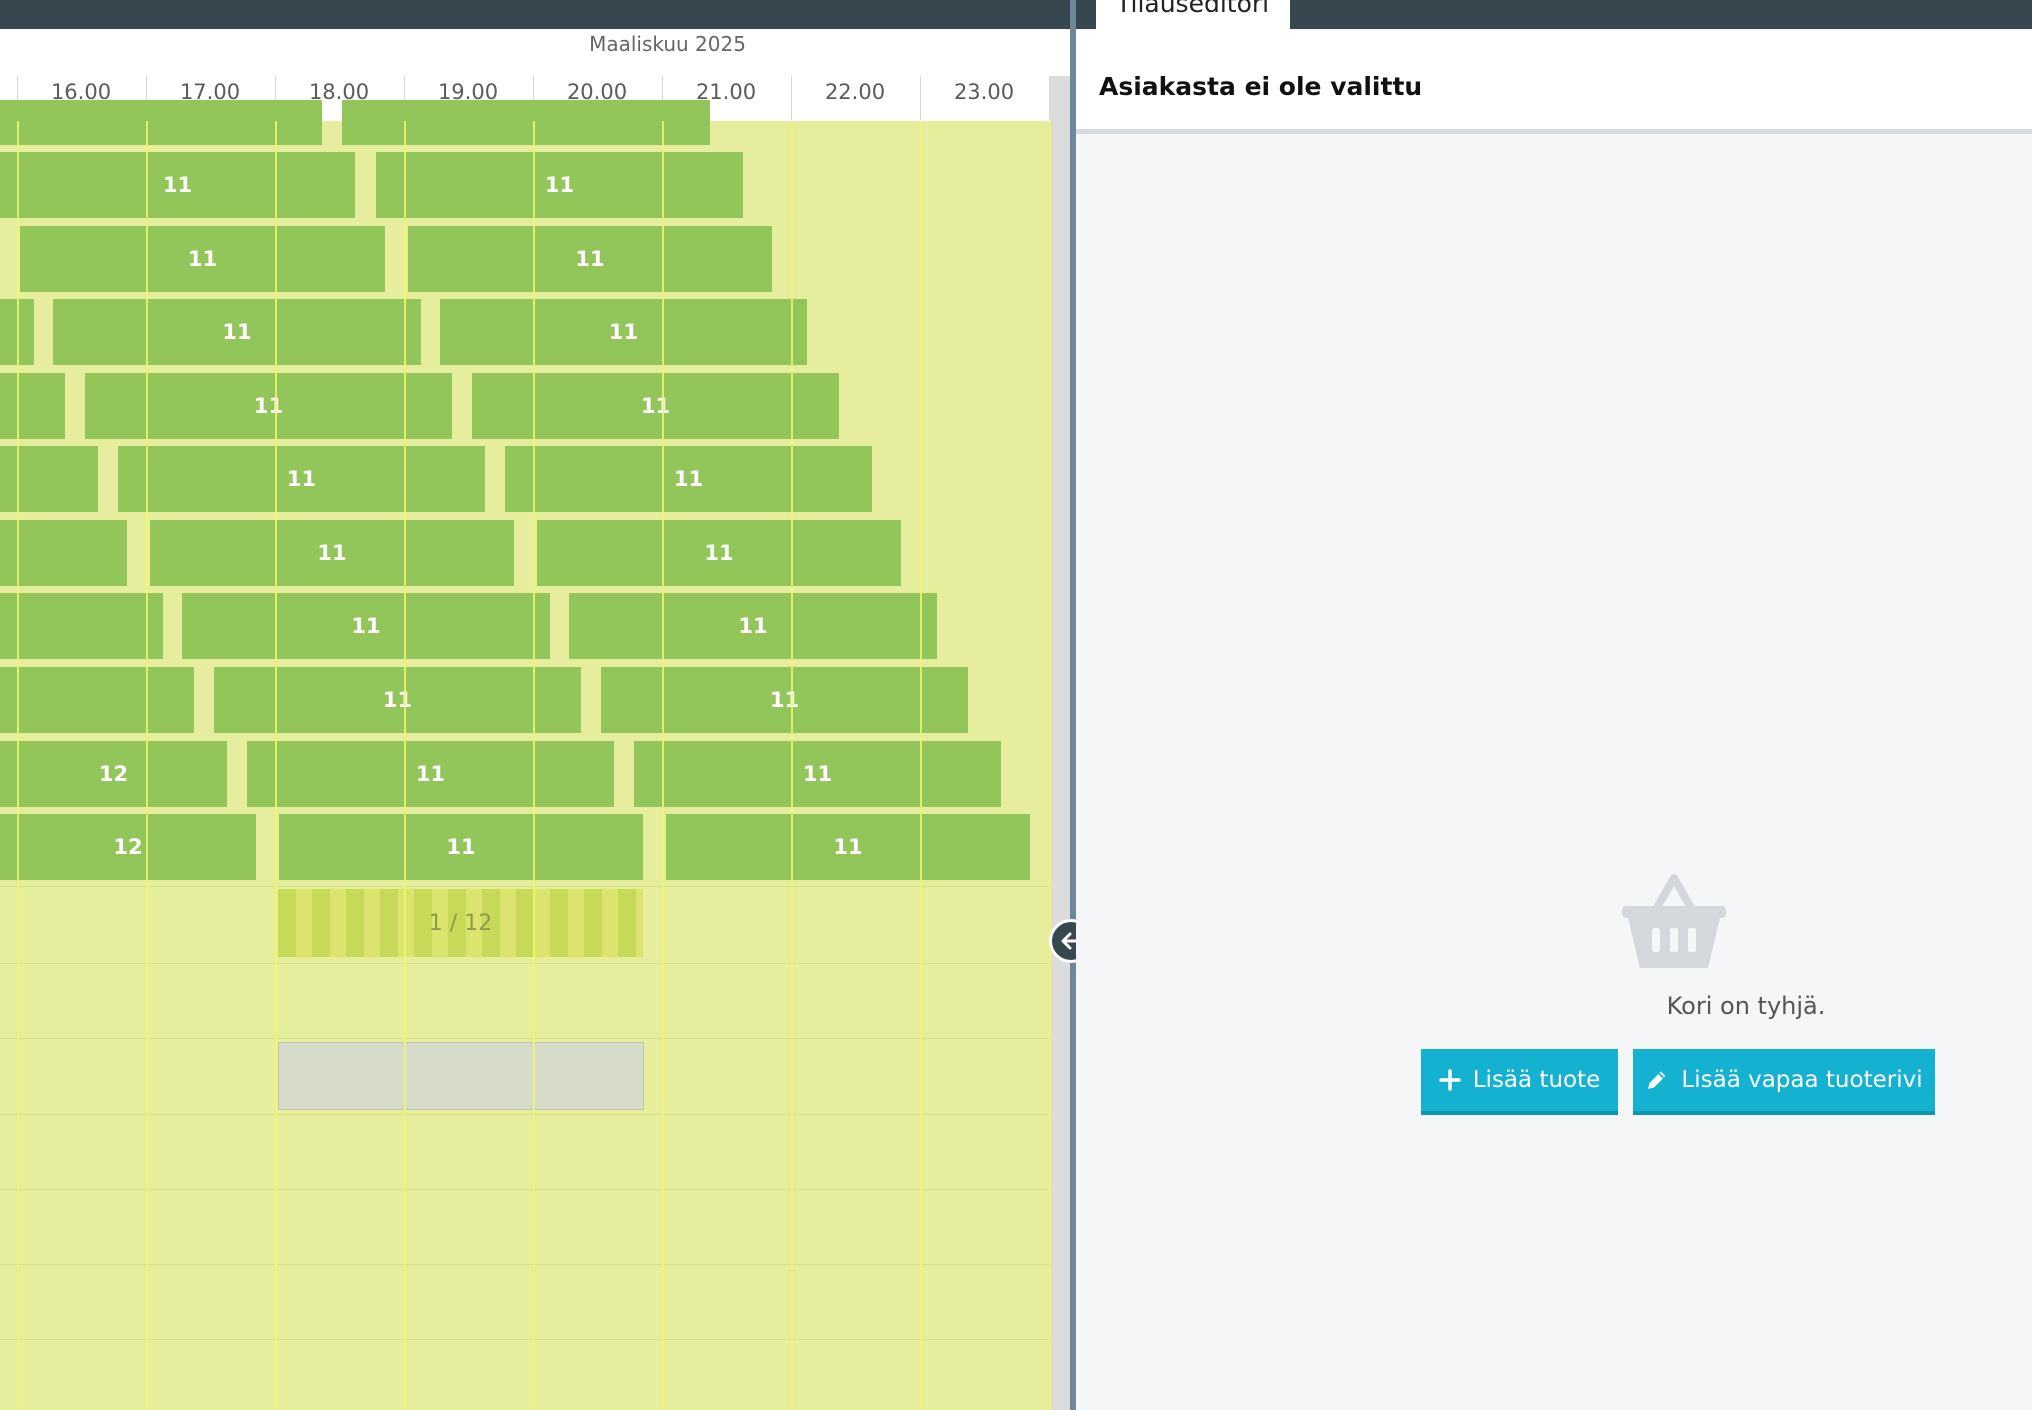  Describe the element at coordinates (1536, 1080) in the screenshot. I see `add-product-label: Lisää tuote` at that location.